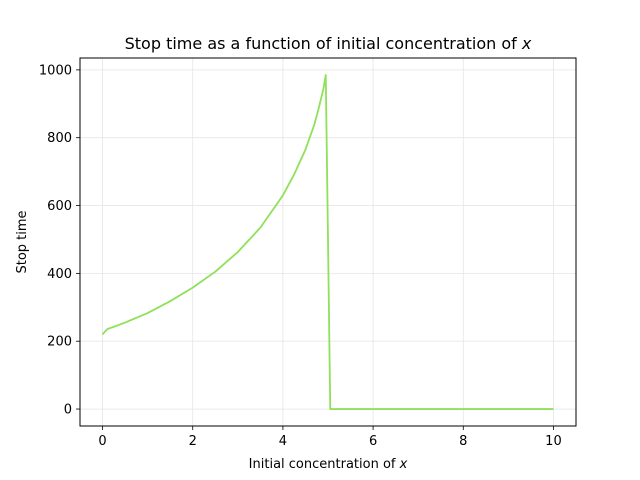 The image size is (640, 480). I want to click on y-tick-label: 0, so click(68, 410).